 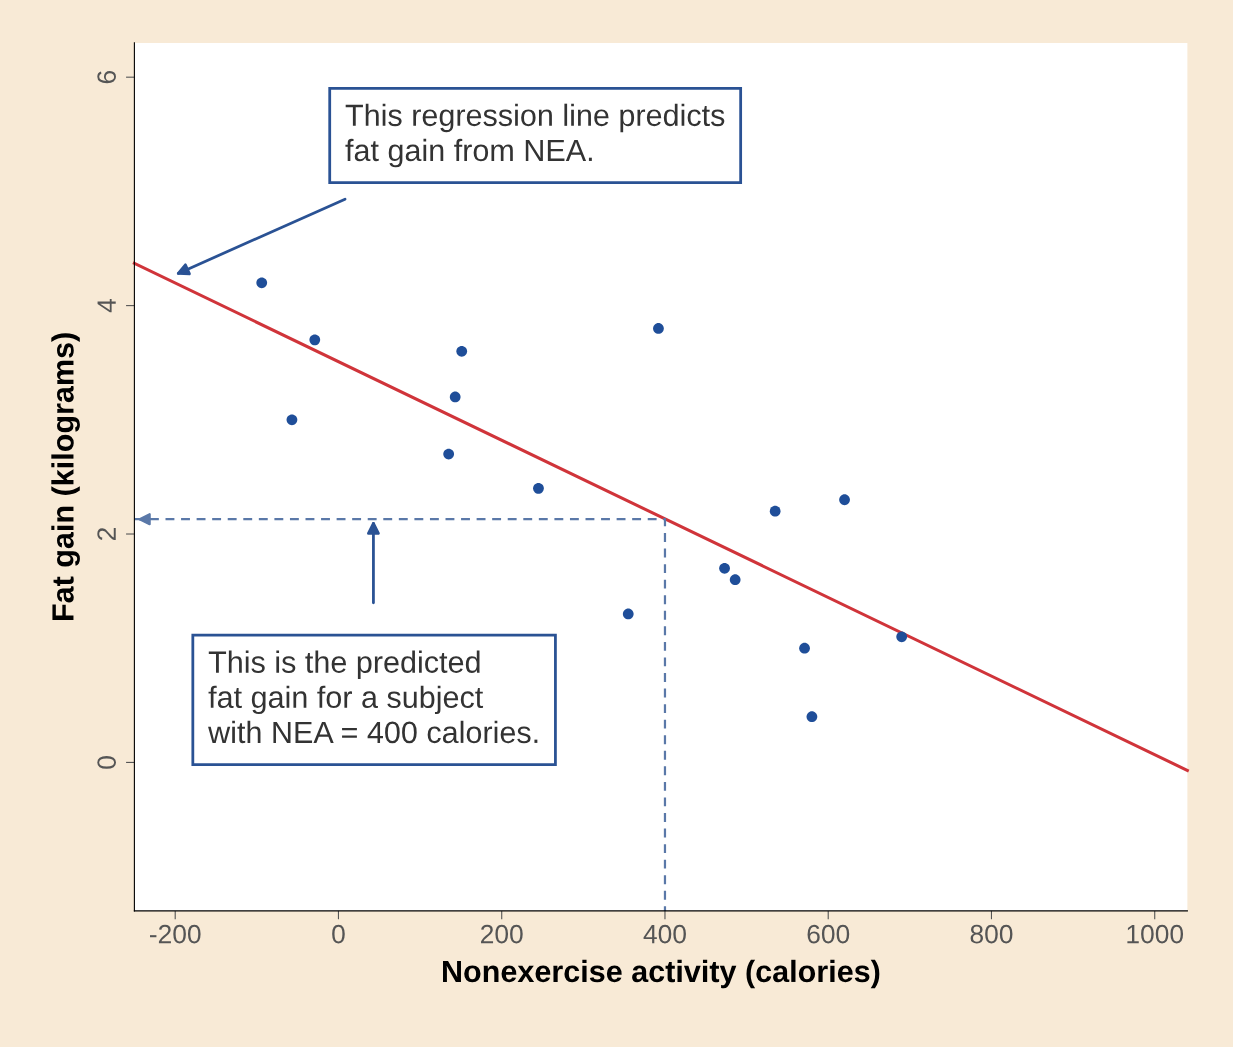 I want to click on y-tick-label: 6, so click(x=106, y=77).